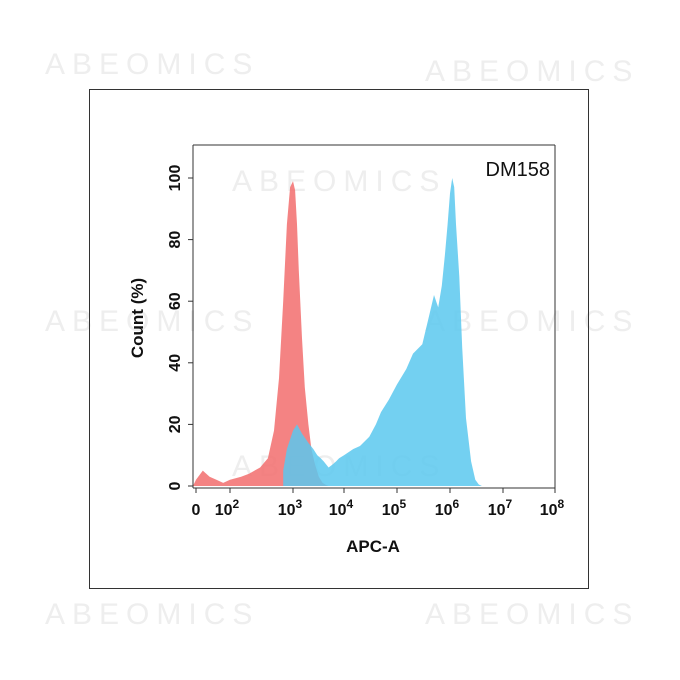 Image resolution: width=680 pixels, height=680 pixels. What do you see at coordinates (175, 363) in the screenshot?
I see `y-tick-label: 40` at bounding box center [175, 363].